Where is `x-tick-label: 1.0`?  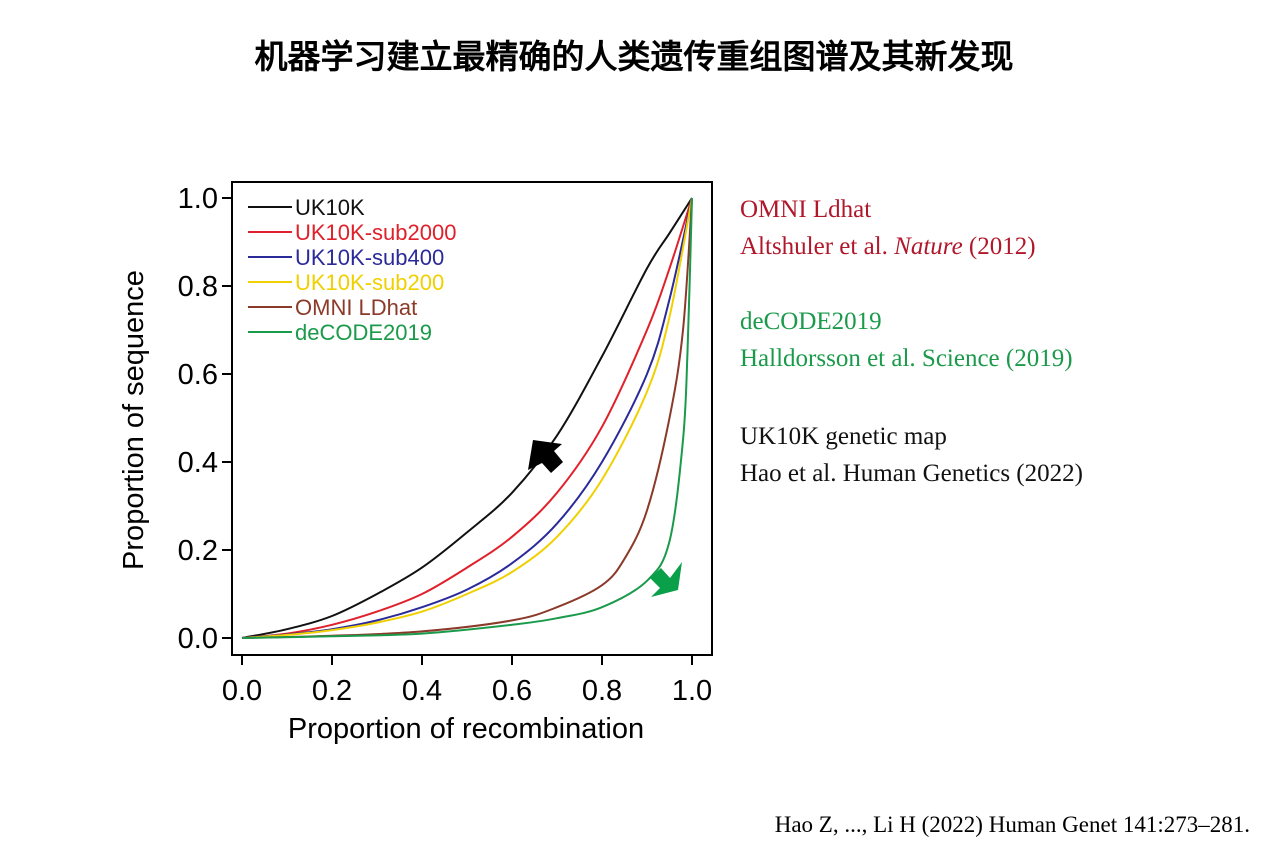
x-tick-label: 1.0 is located at coordinates (692, 691).